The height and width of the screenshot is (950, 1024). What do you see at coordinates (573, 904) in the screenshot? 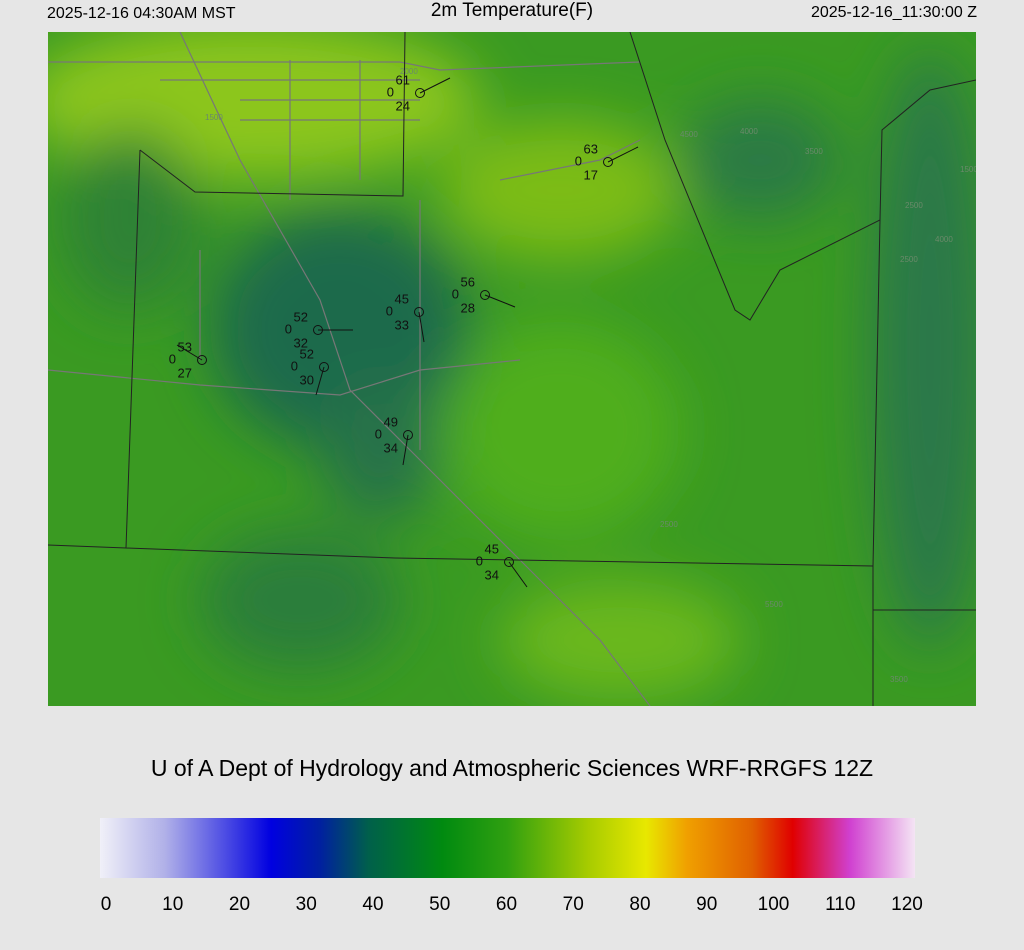
I see `colorbar-tick-label: 70` at bounding box center [573, 904].